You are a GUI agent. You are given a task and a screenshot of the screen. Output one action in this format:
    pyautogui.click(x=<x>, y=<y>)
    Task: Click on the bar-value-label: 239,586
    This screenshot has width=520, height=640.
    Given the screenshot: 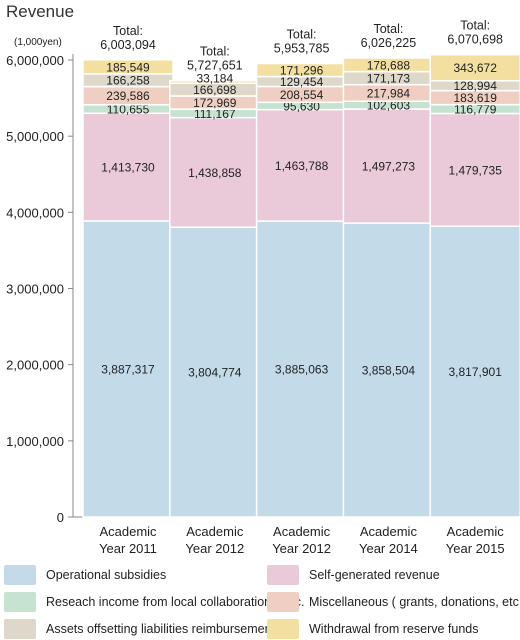 What is the action you would take?
    pyautogui.click(x=128, y=96)
    